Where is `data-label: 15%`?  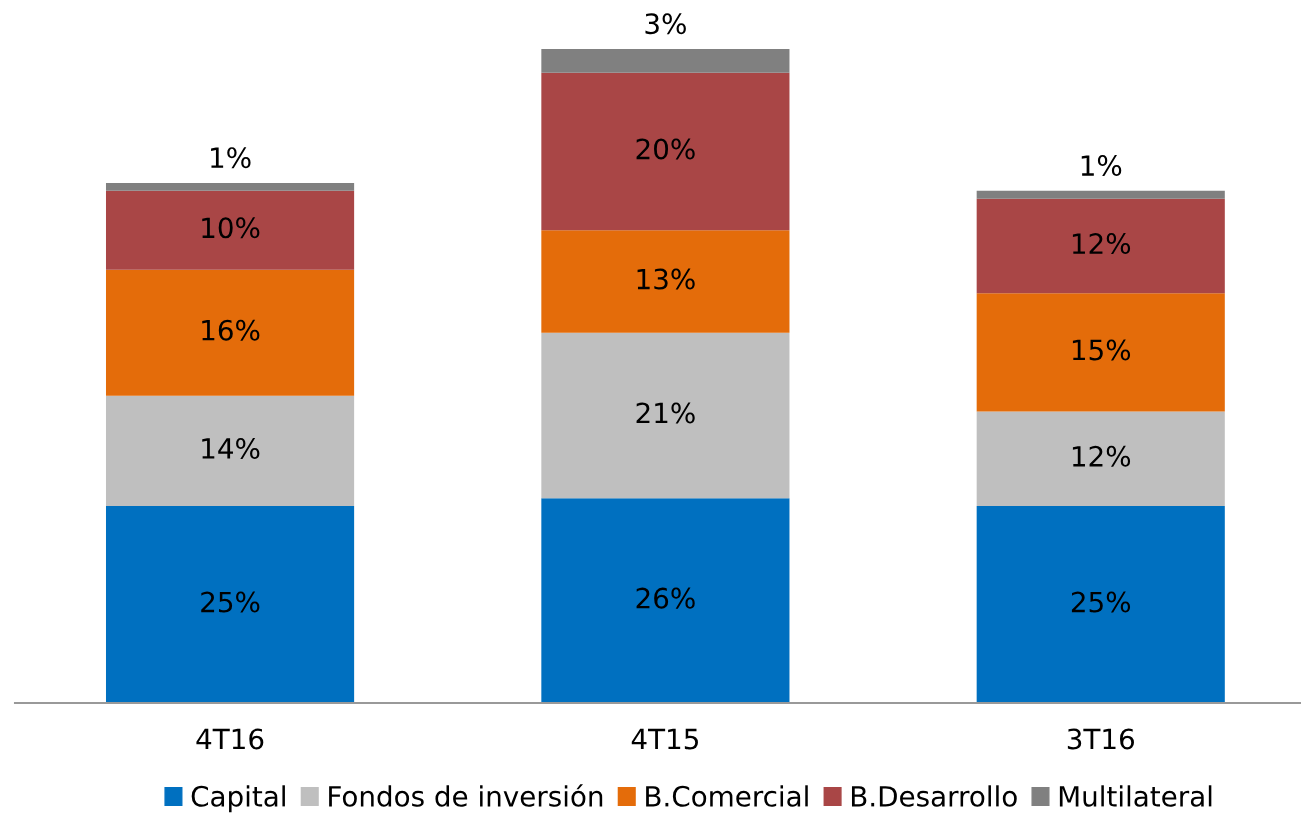
data-label: 15% is located at coordinates (1101, 350).